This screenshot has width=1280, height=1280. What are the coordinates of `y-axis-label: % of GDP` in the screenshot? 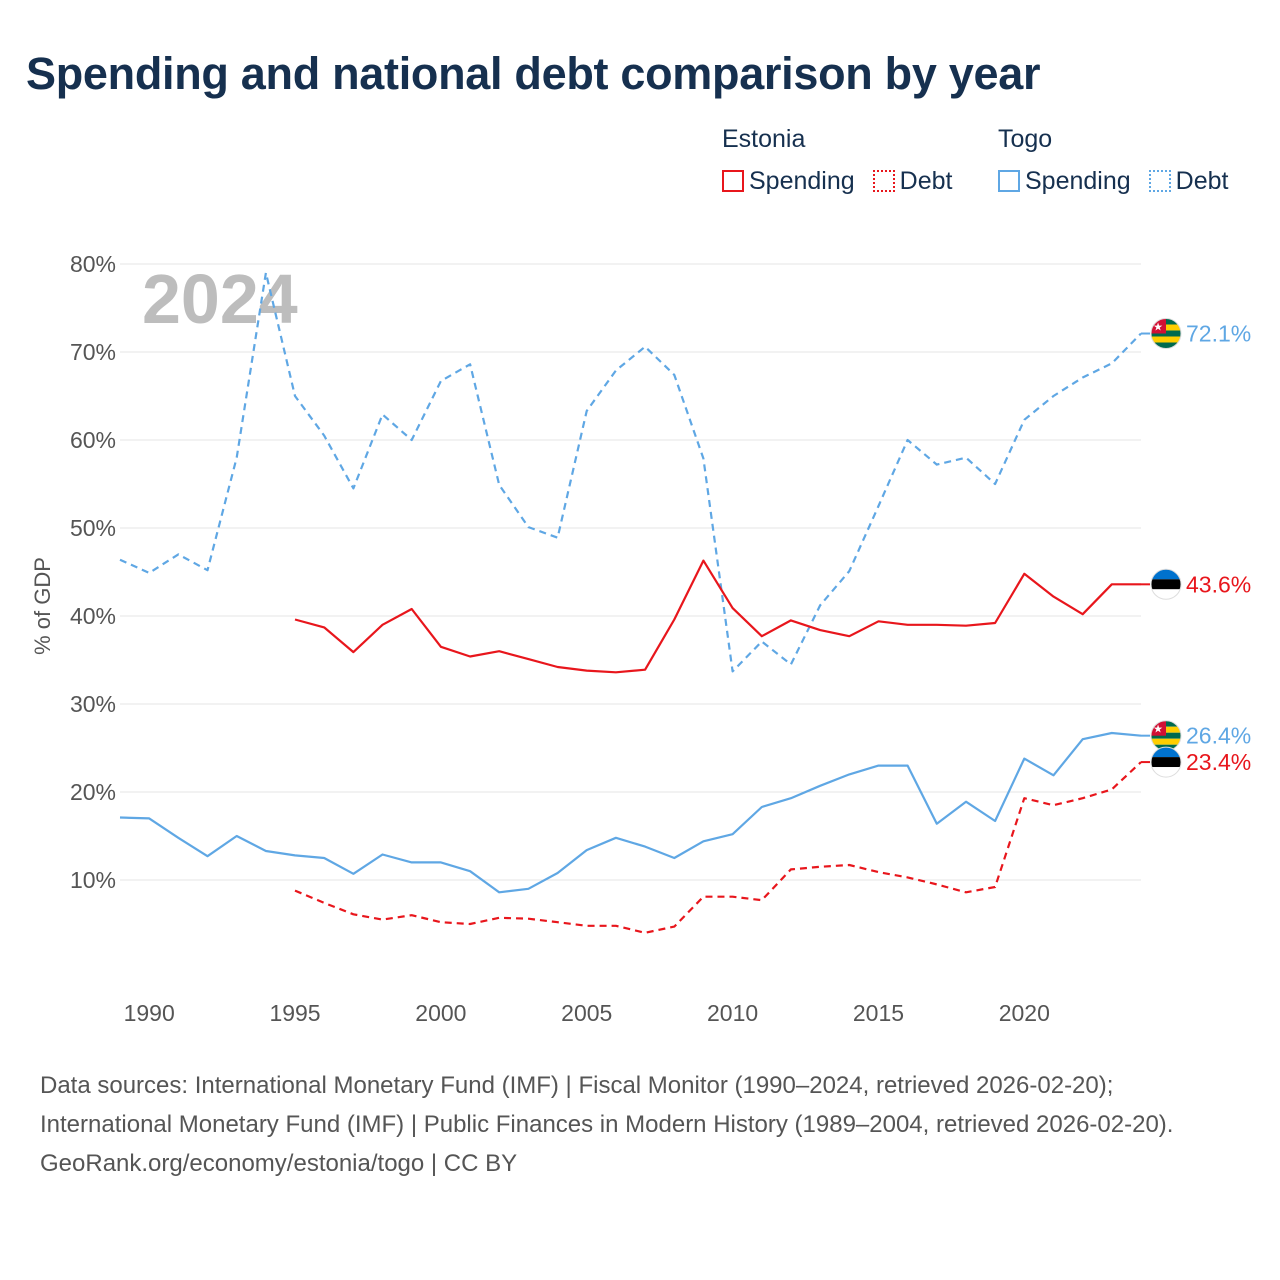 It's located at (42, 606).